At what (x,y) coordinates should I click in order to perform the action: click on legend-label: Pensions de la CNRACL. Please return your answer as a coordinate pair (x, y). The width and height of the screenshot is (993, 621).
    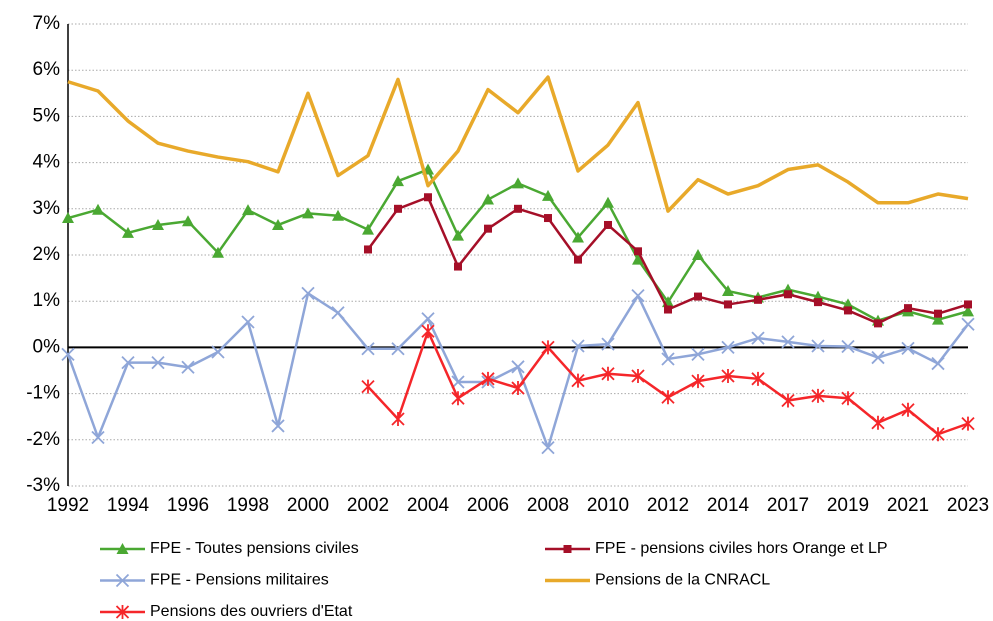
    Looking at the image, I should click on (682, 580).